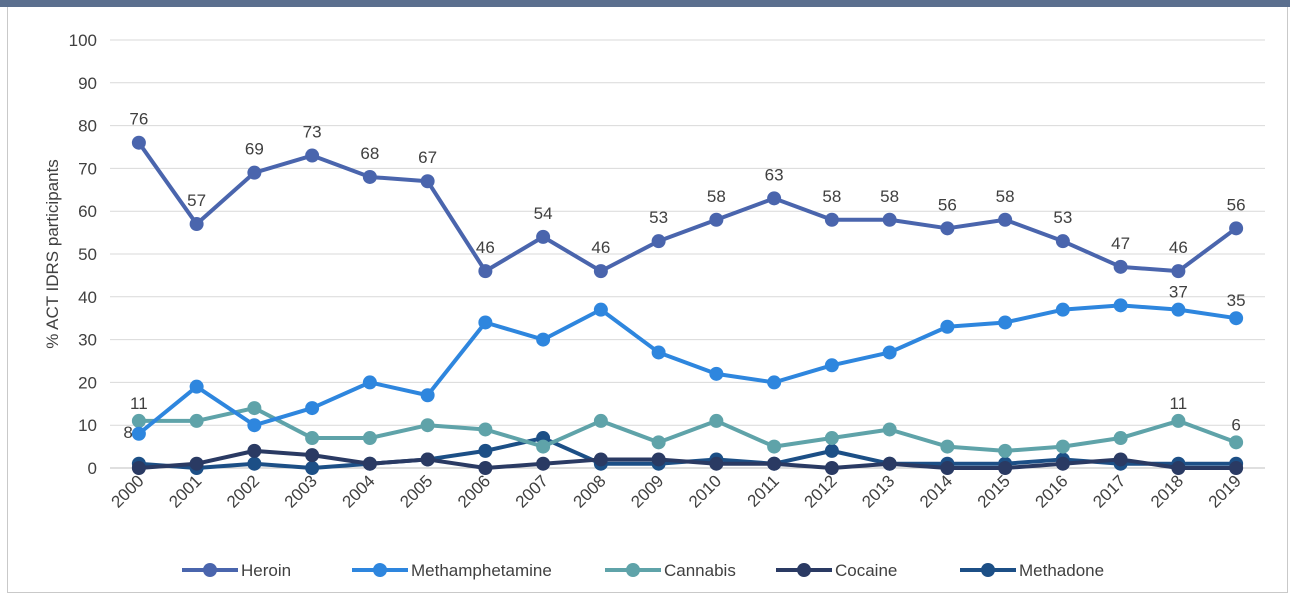 The height and width of the screenshot is (595, 1290). Describe the element at coordinates (474, 491) in the screenshot. I see `x-tick-label: 2006` at that location.